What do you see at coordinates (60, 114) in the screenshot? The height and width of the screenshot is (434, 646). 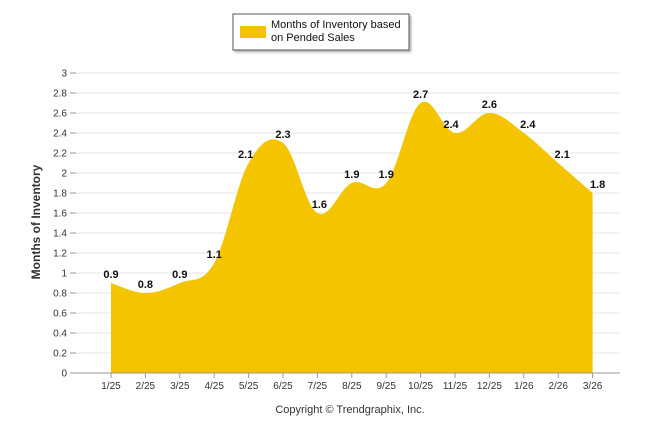 I see `y-tick-label: 2.6` at bounding box center [60, 114].